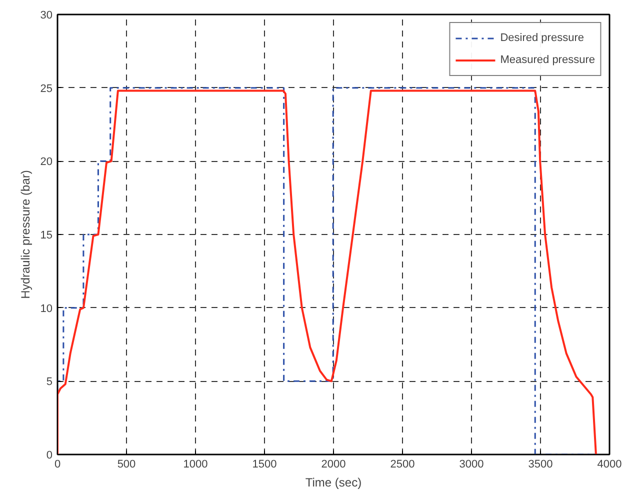  Describe the element at coordinates (49, 456) in the screenshot. I see `y-tick-label: 0` at that location.